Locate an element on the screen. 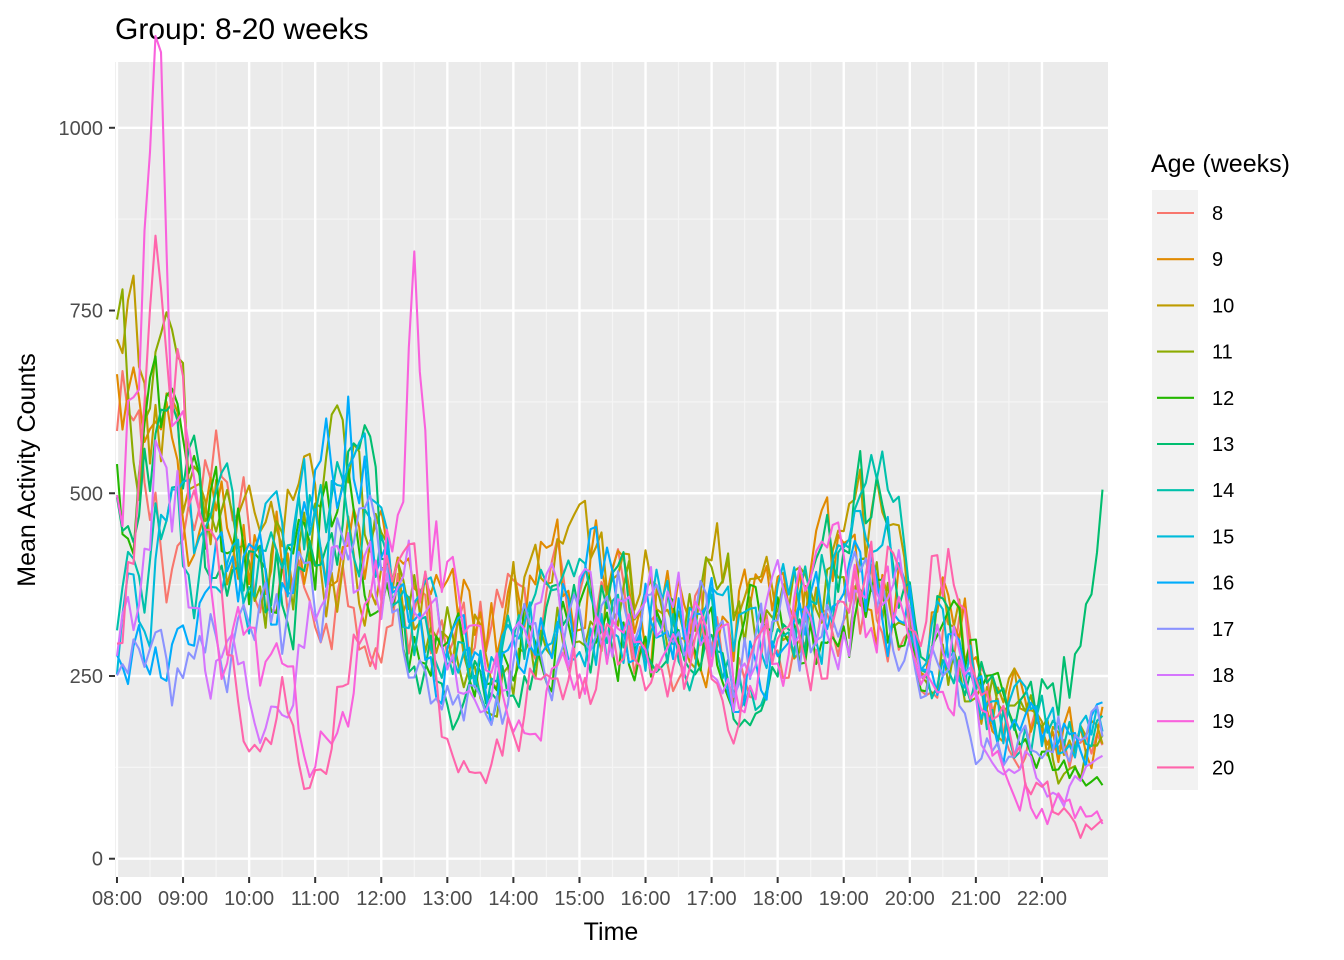  x-tick-label: 18:00 is located at coordinates (778, 899).